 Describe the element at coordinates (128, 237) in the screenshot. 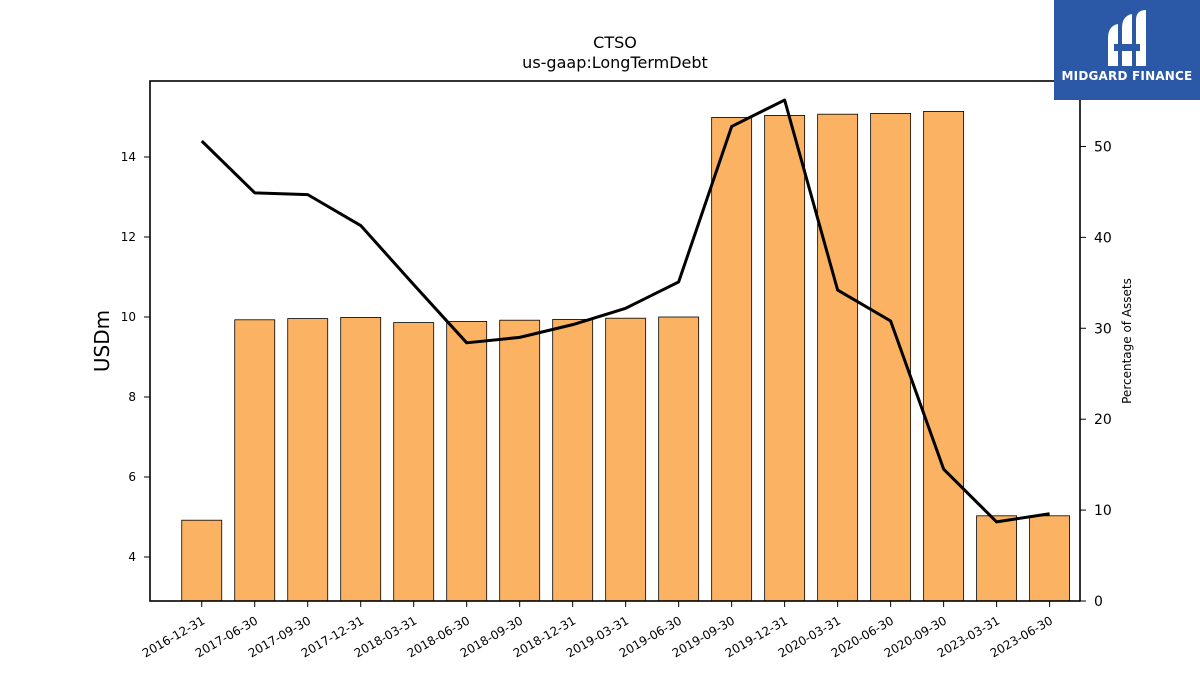

I see `y-tick-label-left: 12` at that location.